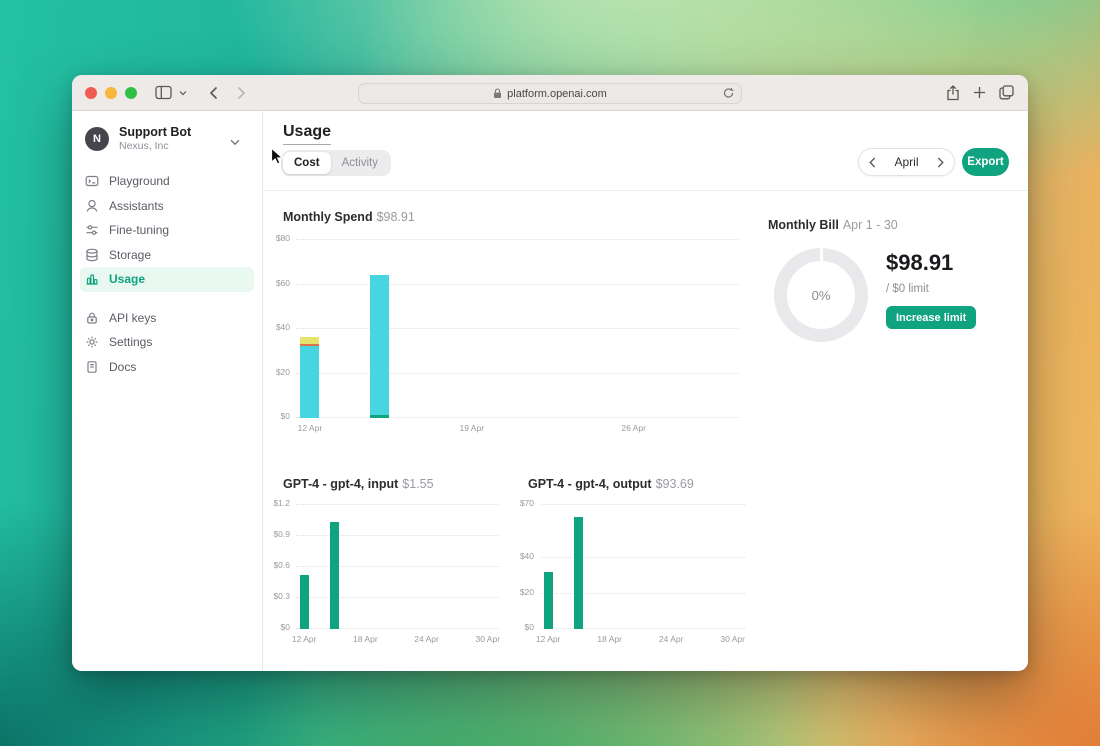  What do you see at coordinates (92, 342) in the screenshot?
I see `settings-icon` at bounding box center [92, 342].